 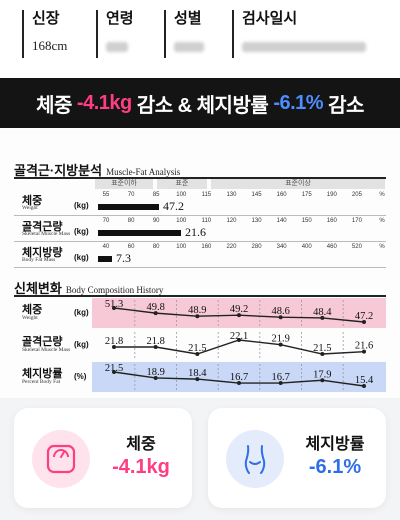 I want to click on row-label: 체지방률, so click(x=42, y=374).